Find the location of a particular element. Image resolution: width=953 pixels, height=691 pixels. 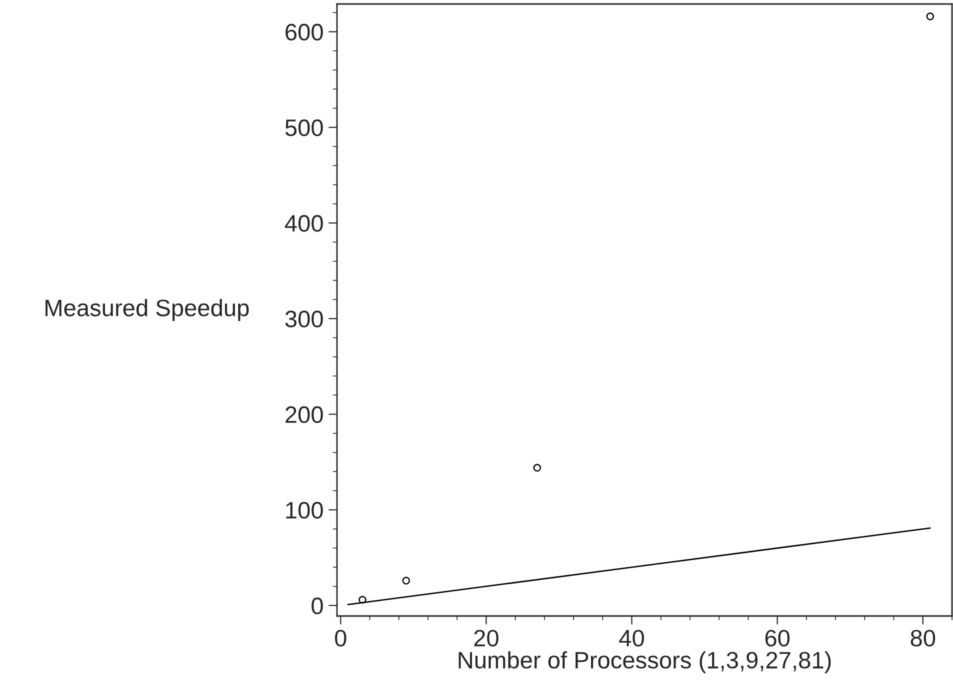

y-tick-label: 200 is located at coordinates (304, 415).